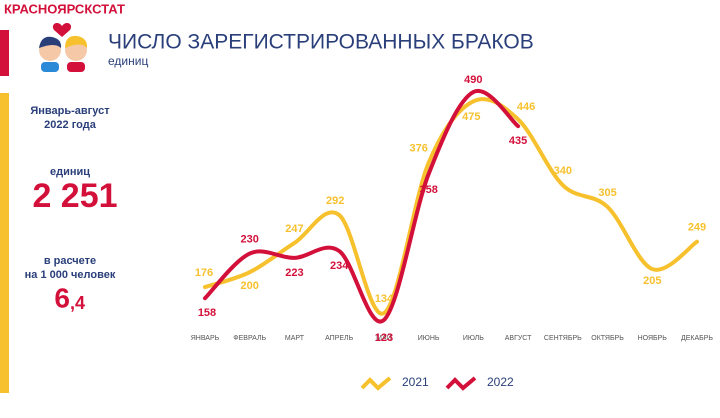  Describe the element at coordinates (70, 172) in the screenshot. I see `unit: единиц` at that location.